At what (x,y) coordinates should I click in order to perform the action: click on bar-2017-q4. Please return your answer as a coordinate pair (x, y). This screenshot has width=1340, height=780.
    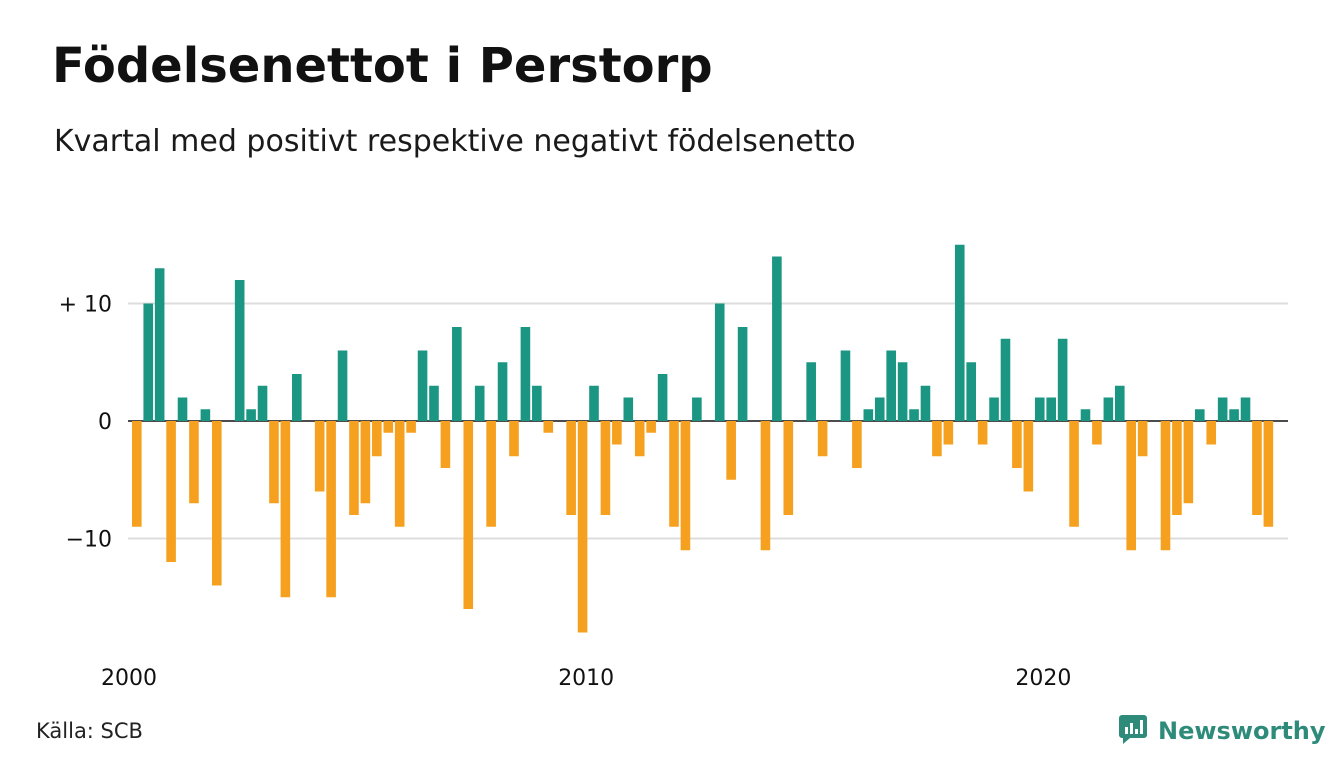
    Looking at the image, I should click on (948, 433).